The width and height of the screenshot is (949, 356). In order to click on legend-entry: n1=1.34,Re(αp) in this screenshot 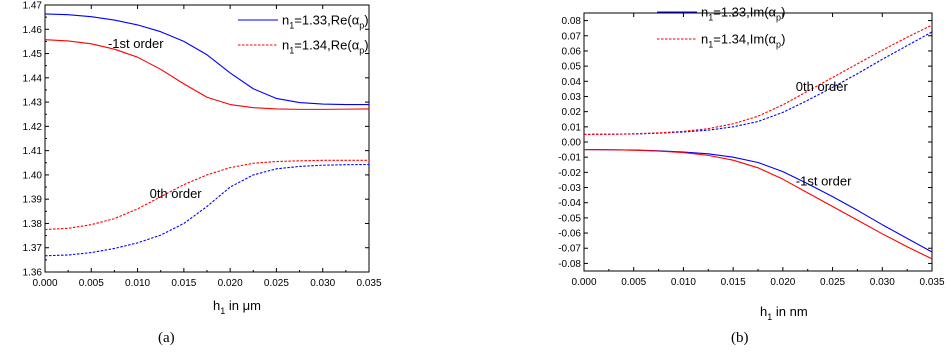, I will do `click(325, 47)`.